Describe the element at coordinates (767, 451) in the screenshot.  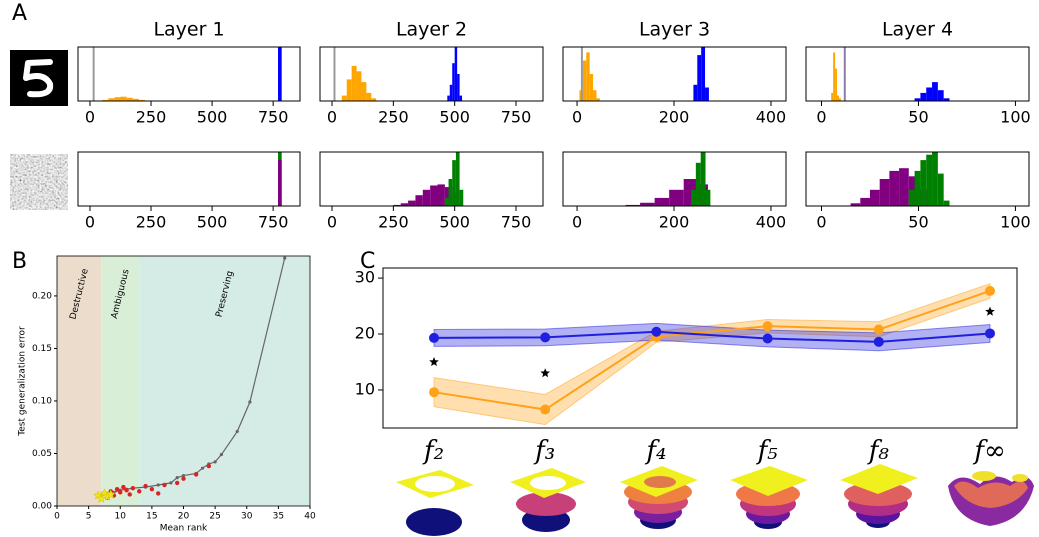
I see `category-label: f₅` at that location.